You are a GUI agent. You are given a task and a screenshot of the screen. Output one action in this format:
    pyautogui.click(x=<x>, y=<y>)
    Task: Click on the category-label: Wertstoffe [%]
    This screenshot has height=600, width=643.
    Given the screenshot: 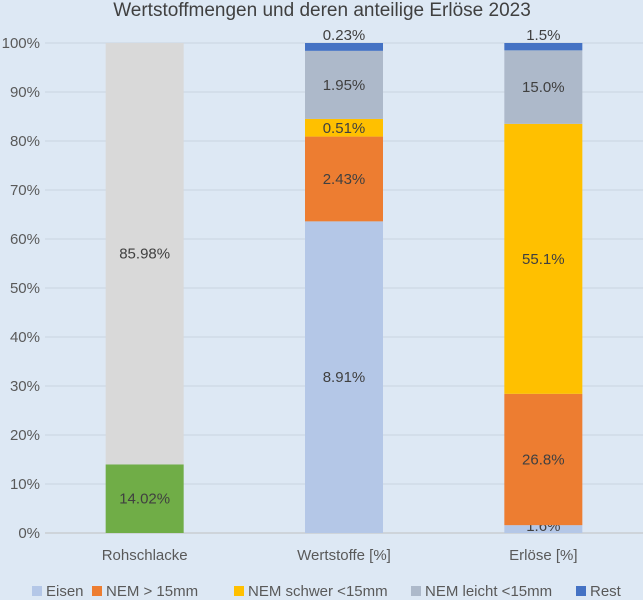 What is the action you would take?
    pyautogui.click(x=344, y=555)
    